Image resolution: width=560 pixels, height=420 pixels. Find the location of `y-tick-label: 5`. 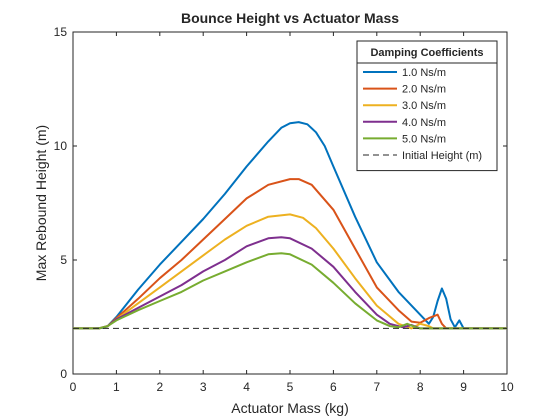

y-tick-label: 5 is located at coordinates (63, 260).